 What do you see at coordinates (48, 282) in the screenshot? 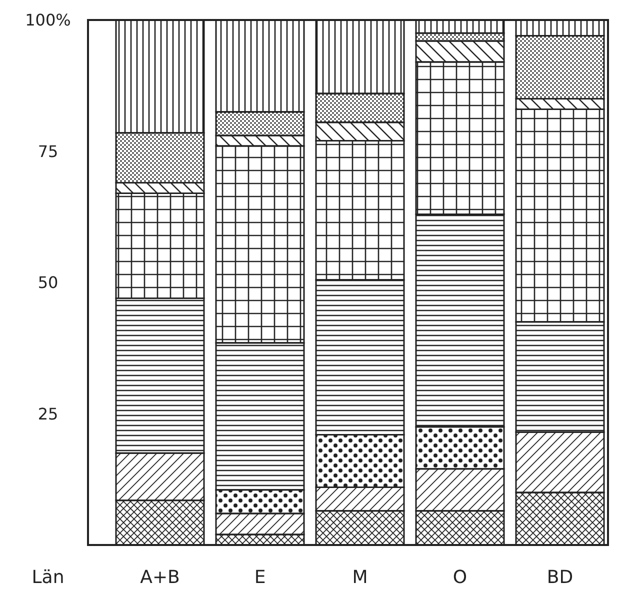
I see `y-tick-label: 50` at bounding box center [48, 282].